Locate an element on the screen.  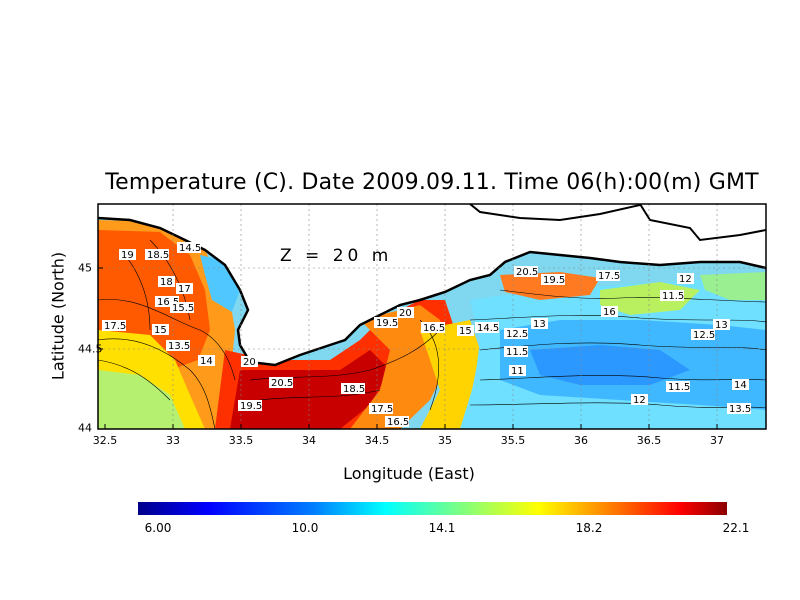
colorbar-tick-label: 18.2 is located at coordinates (589, 528).